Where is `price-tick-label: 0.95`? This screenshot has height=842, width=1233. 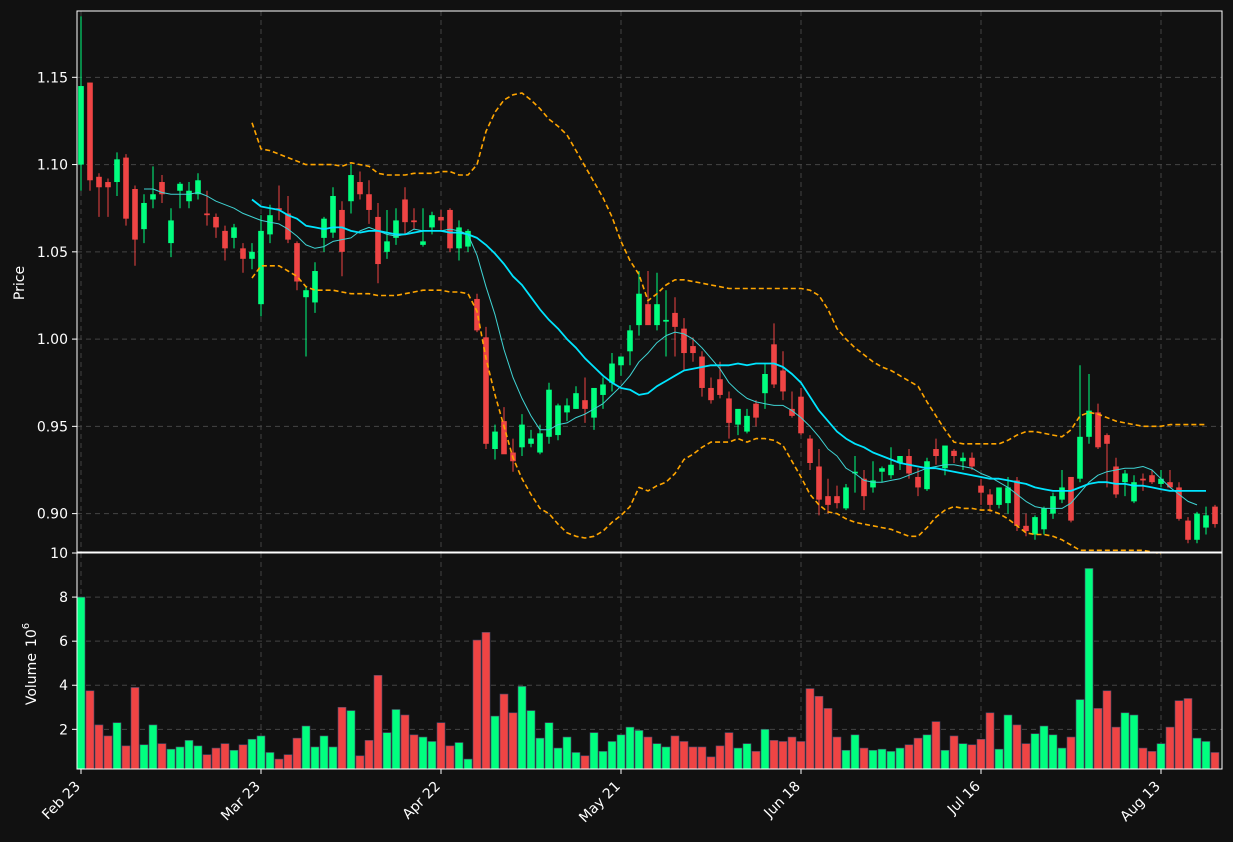 price-tick-label: 0.95 is located at coordinates (52, 427).